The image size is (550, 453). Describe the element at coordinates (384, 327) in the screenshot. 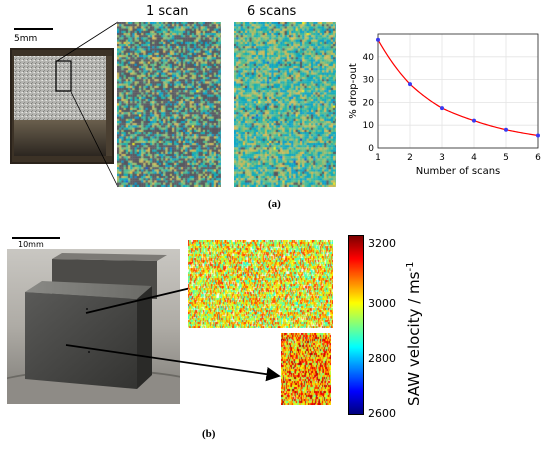

I see `colorbar-ticks: 3200 3000 2800 2600` at that location.